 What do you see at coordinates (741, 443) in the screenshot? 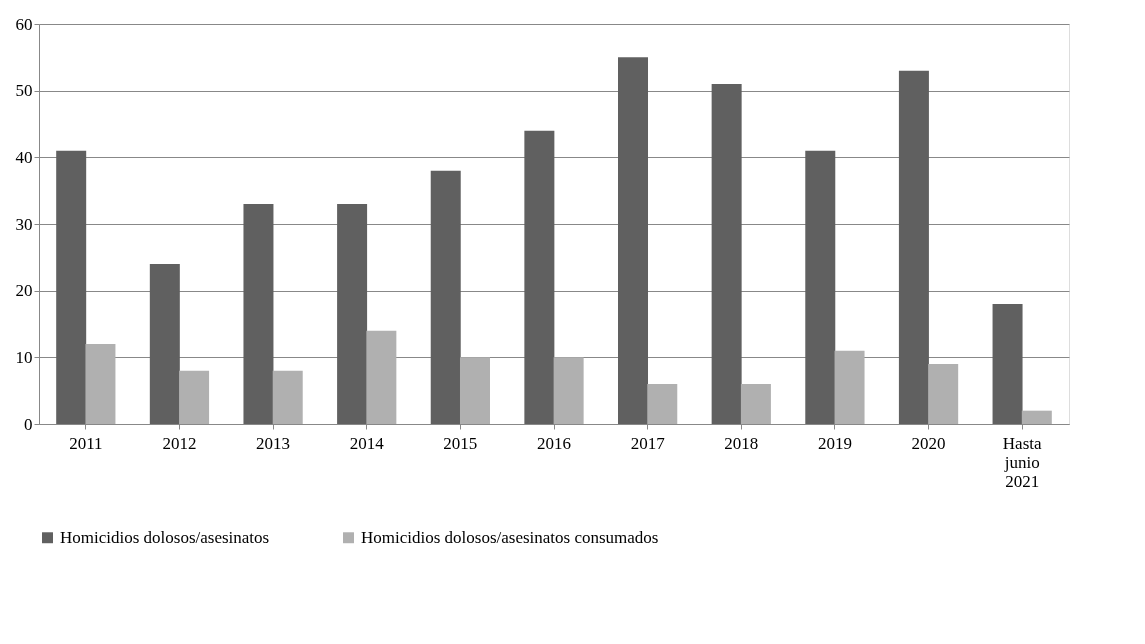
I see `x-tick-label: 2018` at bounding box center [741, 443].